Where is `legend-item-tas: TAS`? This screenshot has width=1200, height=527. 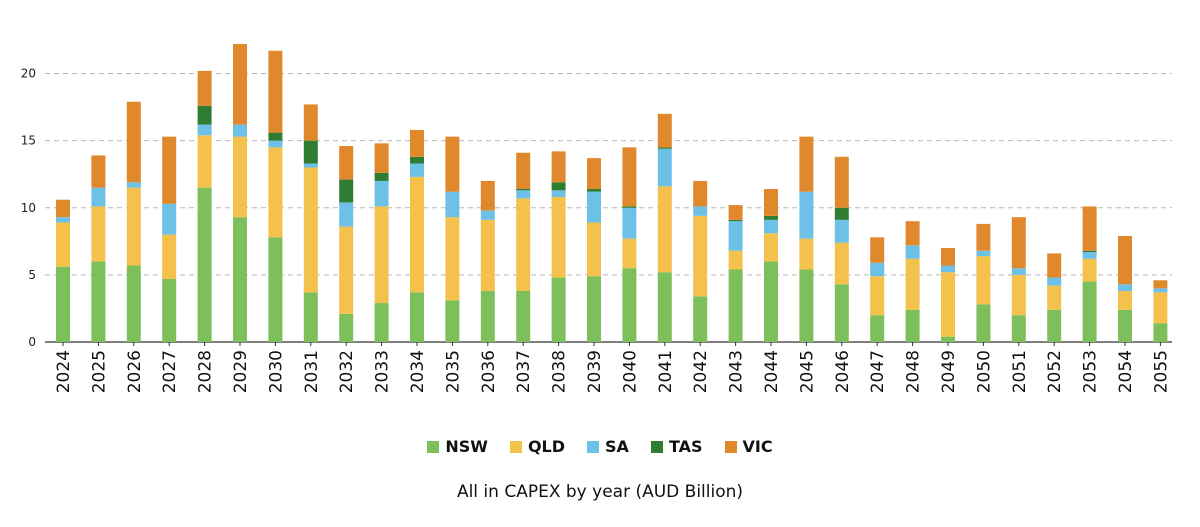
legend-item-tas: TAS is located at coordinates (676, 446).